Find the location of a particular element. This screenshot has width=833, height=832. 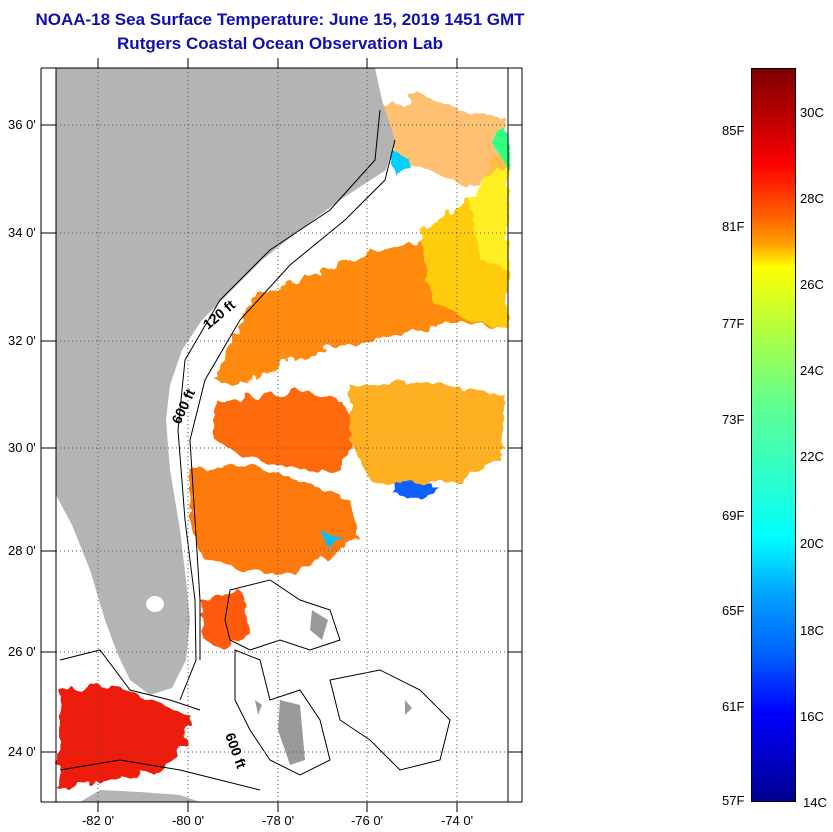

lat-label: 26 0' is located at coordinates (22, 651).